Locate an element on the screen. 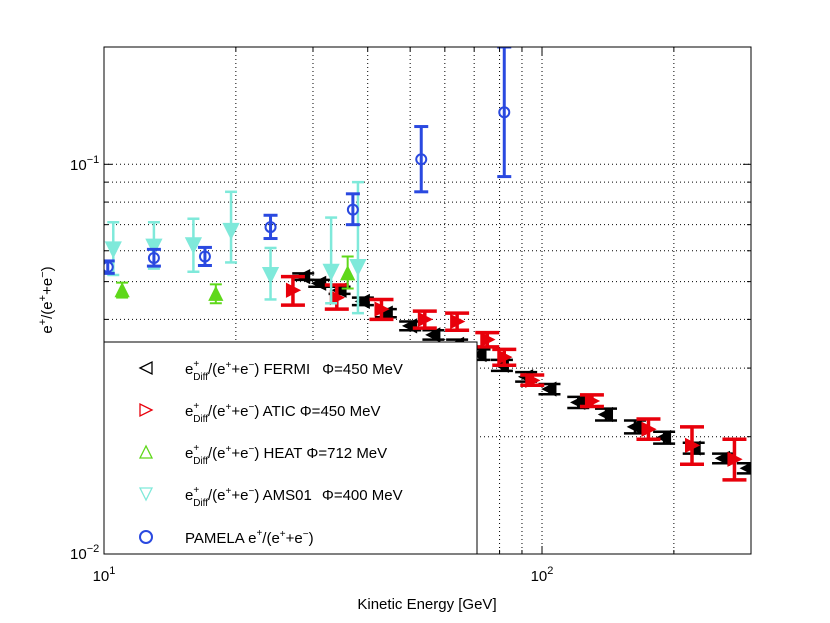  legend-marker-fermi is located at coordinates (145, 368).